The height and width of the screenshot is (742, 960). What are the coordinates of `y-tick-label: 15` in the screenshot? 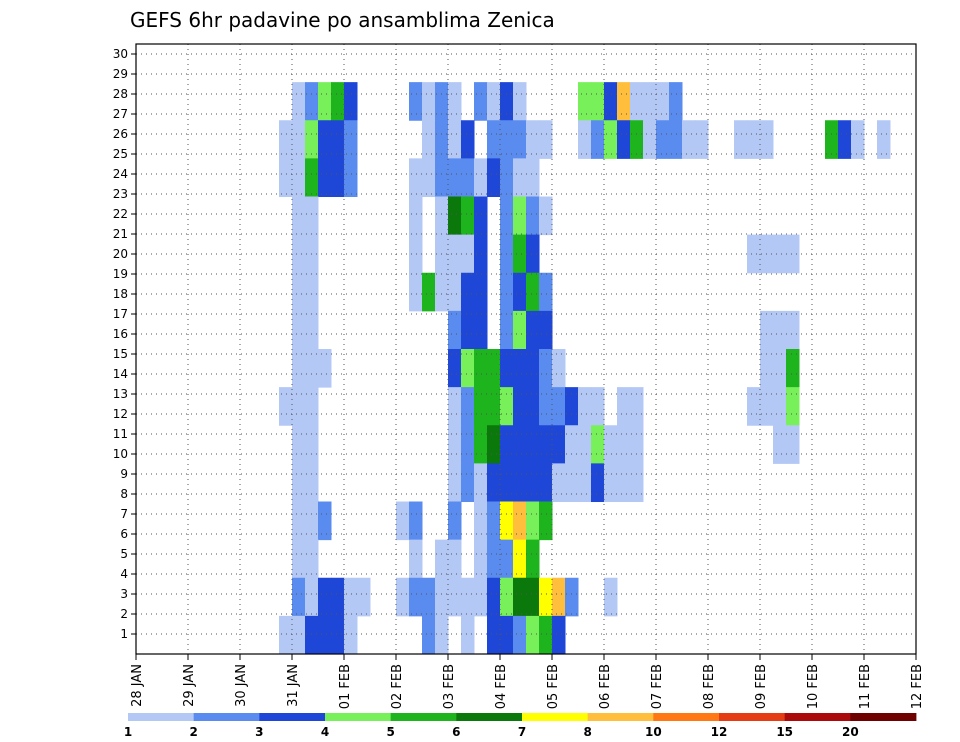 It's located at (120, 354).